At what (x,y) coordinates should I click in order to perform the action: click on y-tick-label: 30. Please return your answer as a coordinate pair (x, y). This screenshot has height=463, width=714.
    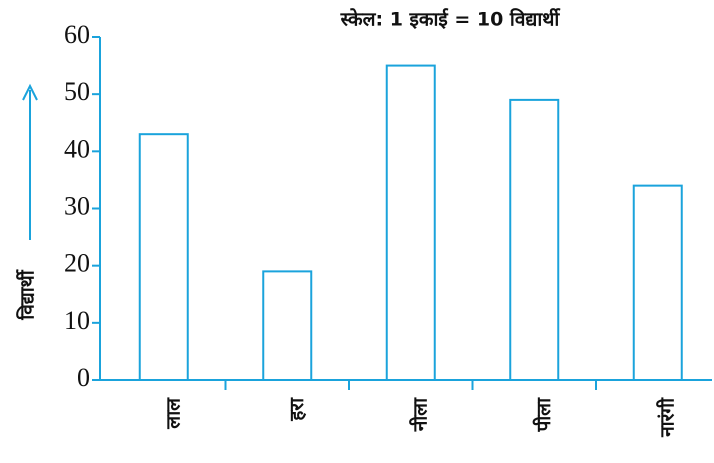
    Looking at the image, I should click on (77, 205).